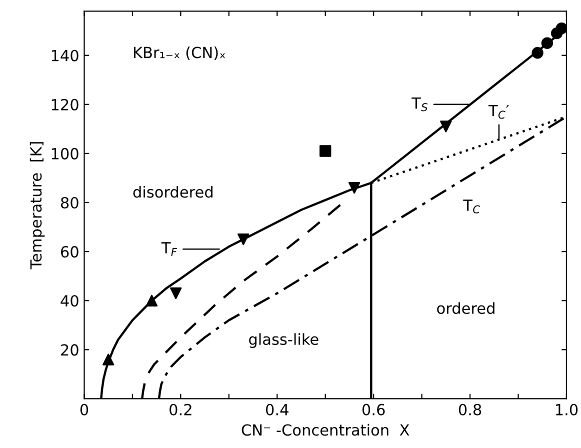  Describe the element at coordinates (373, 410) in the screenshot. I see `x-tick-label: 0.6` at that location.